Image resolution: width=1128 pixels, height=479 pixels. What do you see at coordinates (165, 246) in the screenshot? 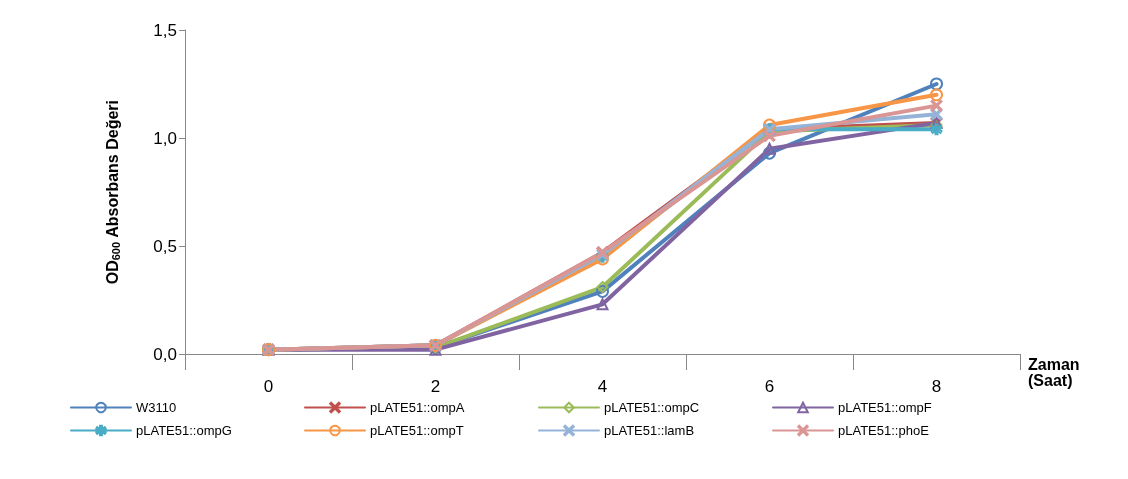
I see `y-tick-label: 0,5` at bounding box center [165, 246].